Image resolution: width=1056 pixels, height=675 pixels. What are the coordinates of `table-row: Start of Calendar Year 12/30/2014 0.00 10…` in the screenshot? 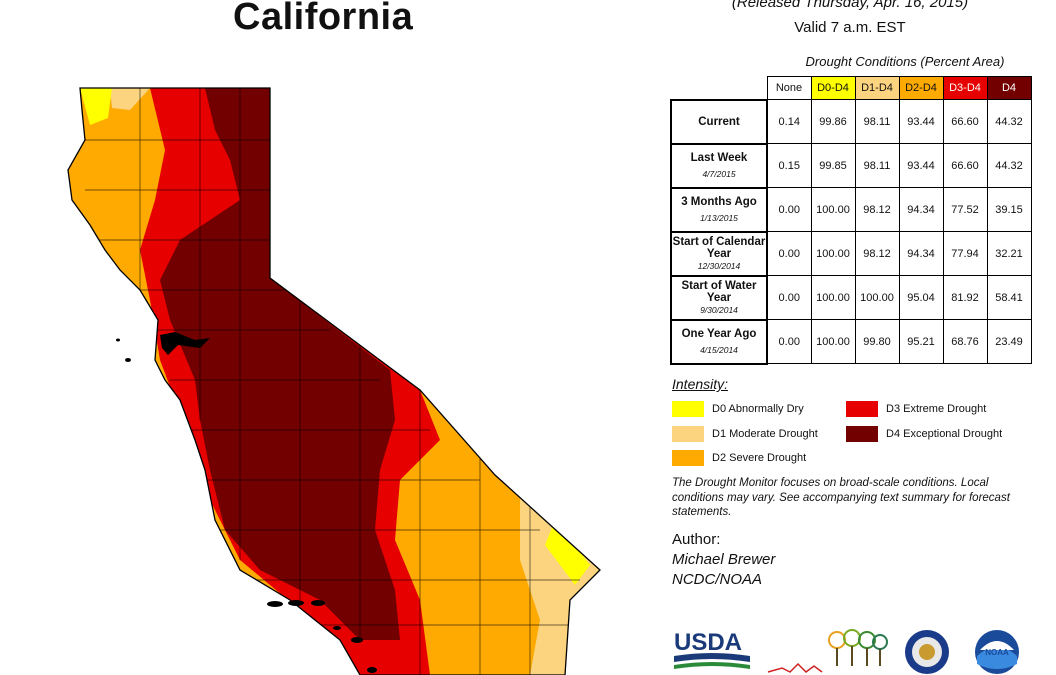 It's located at (851, 253).